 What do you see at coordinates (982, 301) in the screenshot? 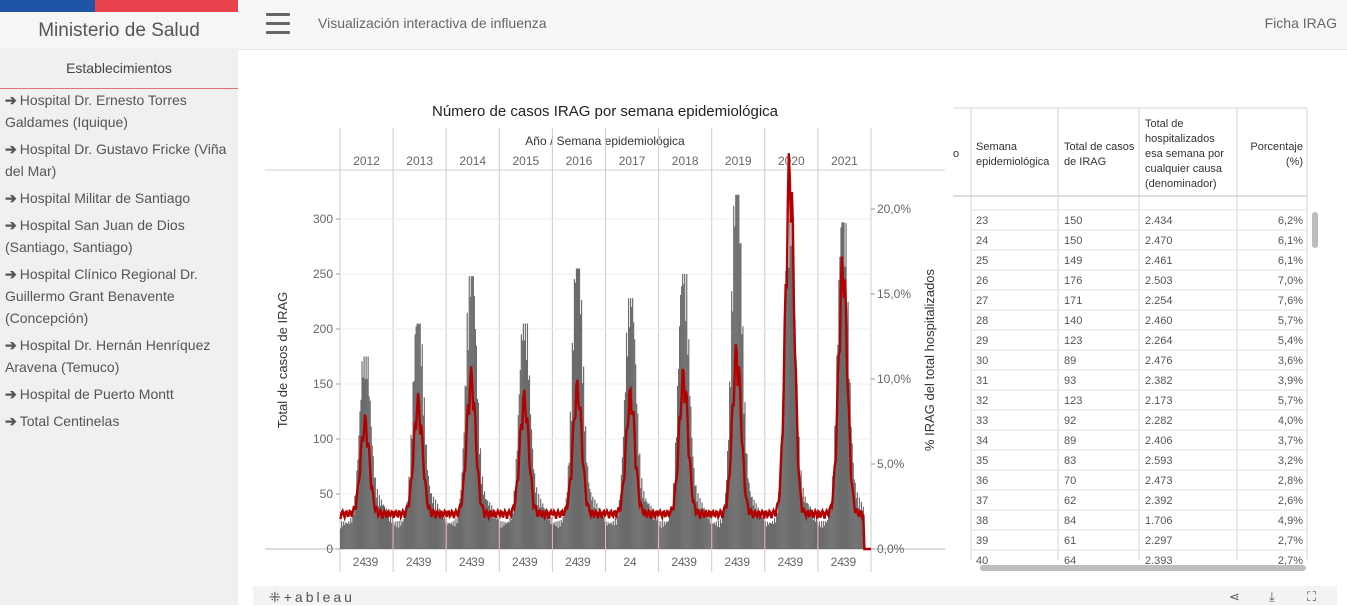
I see `cell-week: 27` at bounding box center [982, 301].